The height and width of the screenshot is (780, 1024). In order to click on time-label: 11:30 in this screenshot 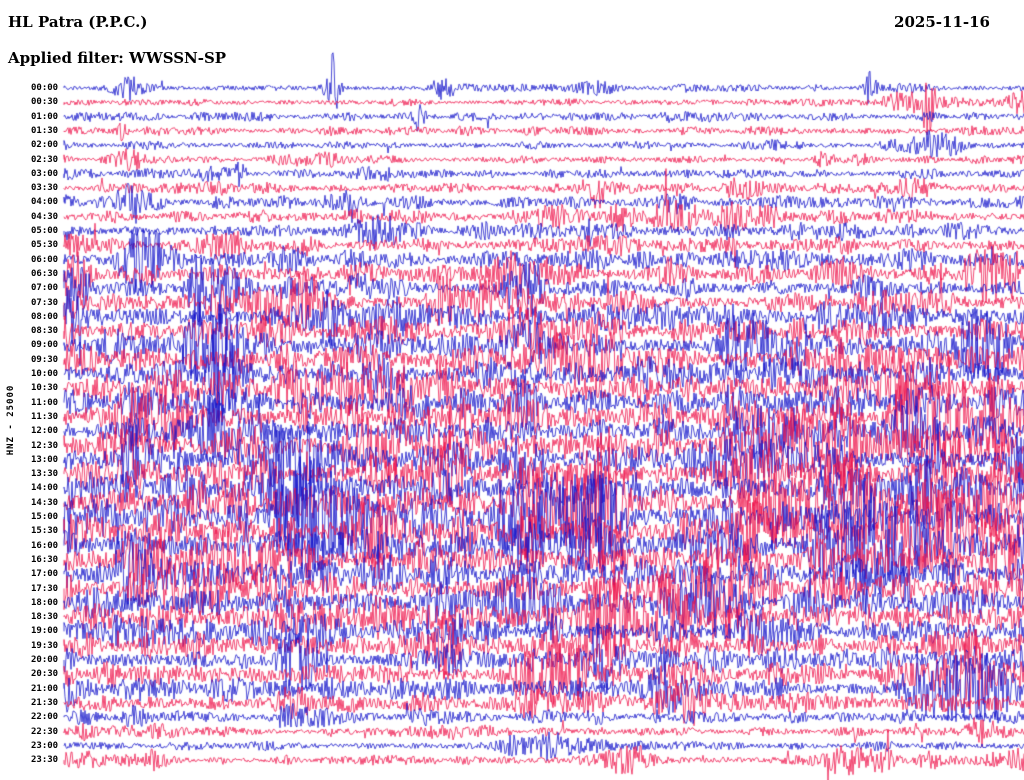, I will do `click(45, 416)`.